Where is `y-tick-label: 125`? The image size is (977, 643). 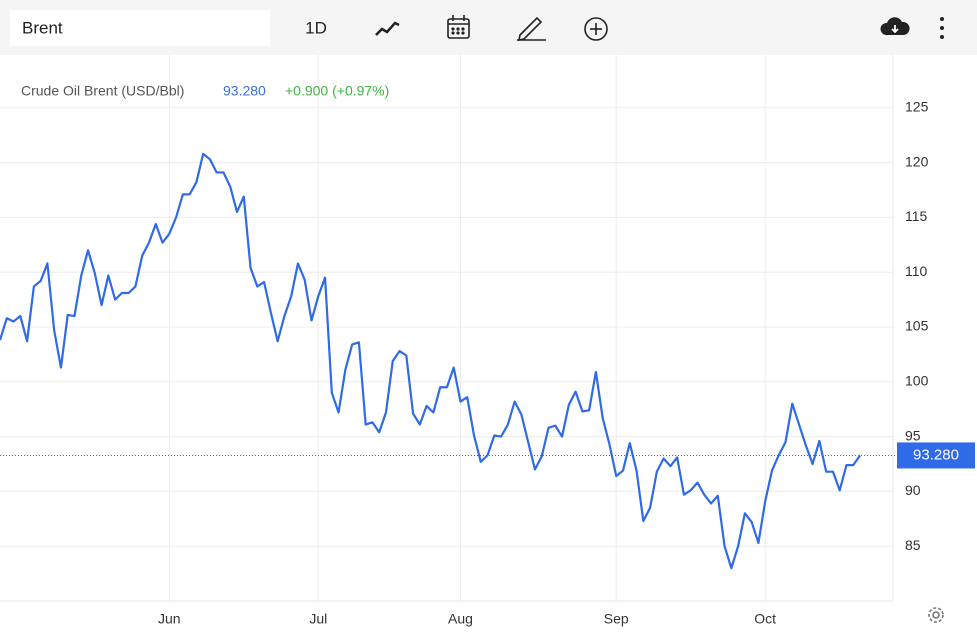
y-tick-label: 125 is located at coordinates (917, 107).